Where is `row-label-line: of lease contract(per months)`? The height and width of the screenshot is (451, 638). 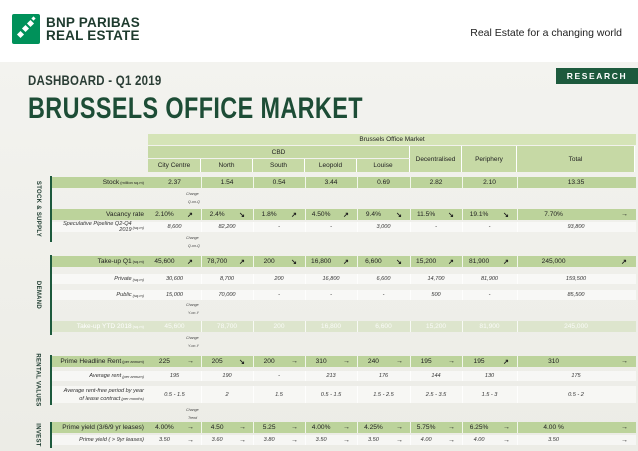
row-label-line: of lease contract(per months) is located at coordinates (111, 399).